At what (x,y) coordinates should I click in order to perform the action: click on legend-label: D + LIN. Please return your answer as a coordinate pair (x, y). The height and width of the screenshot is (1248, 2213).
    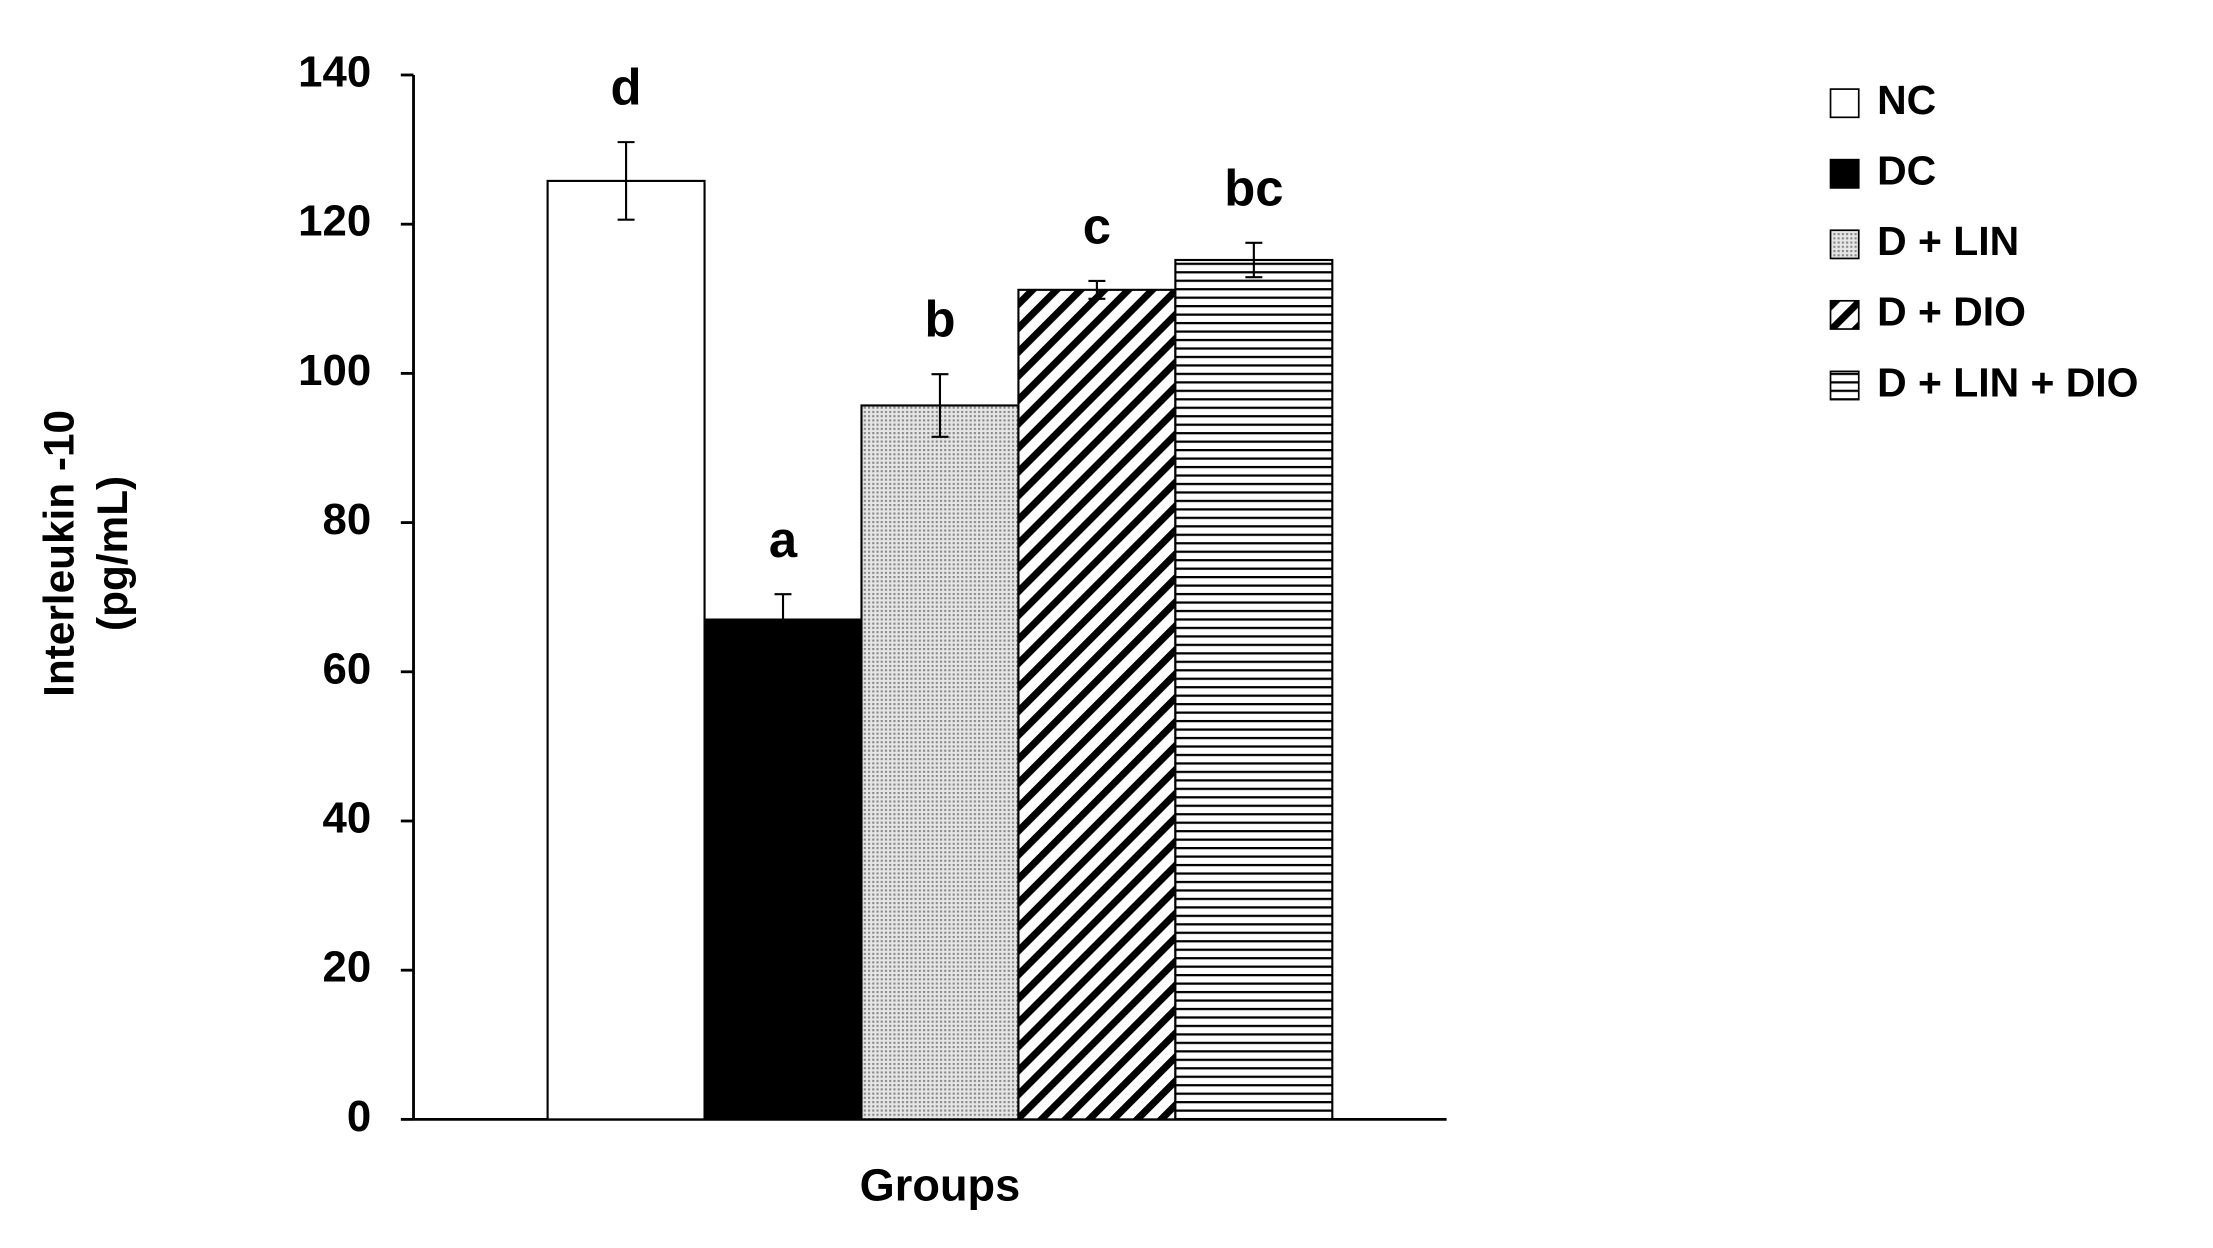
    Looking at the image, I should click on (1948, 241).